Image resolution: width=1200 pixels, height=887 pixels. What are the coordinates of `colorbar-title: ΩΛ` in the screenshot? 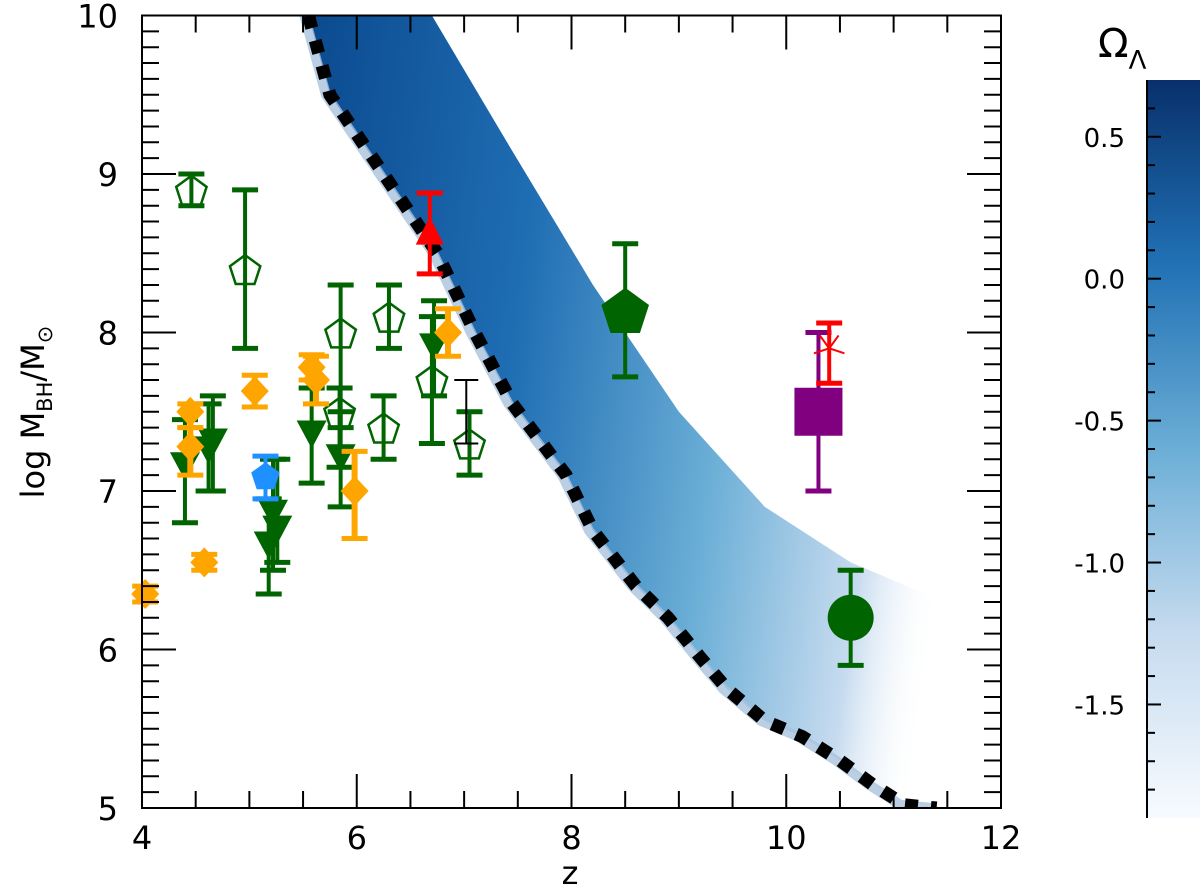 It's located at (1122, 48).